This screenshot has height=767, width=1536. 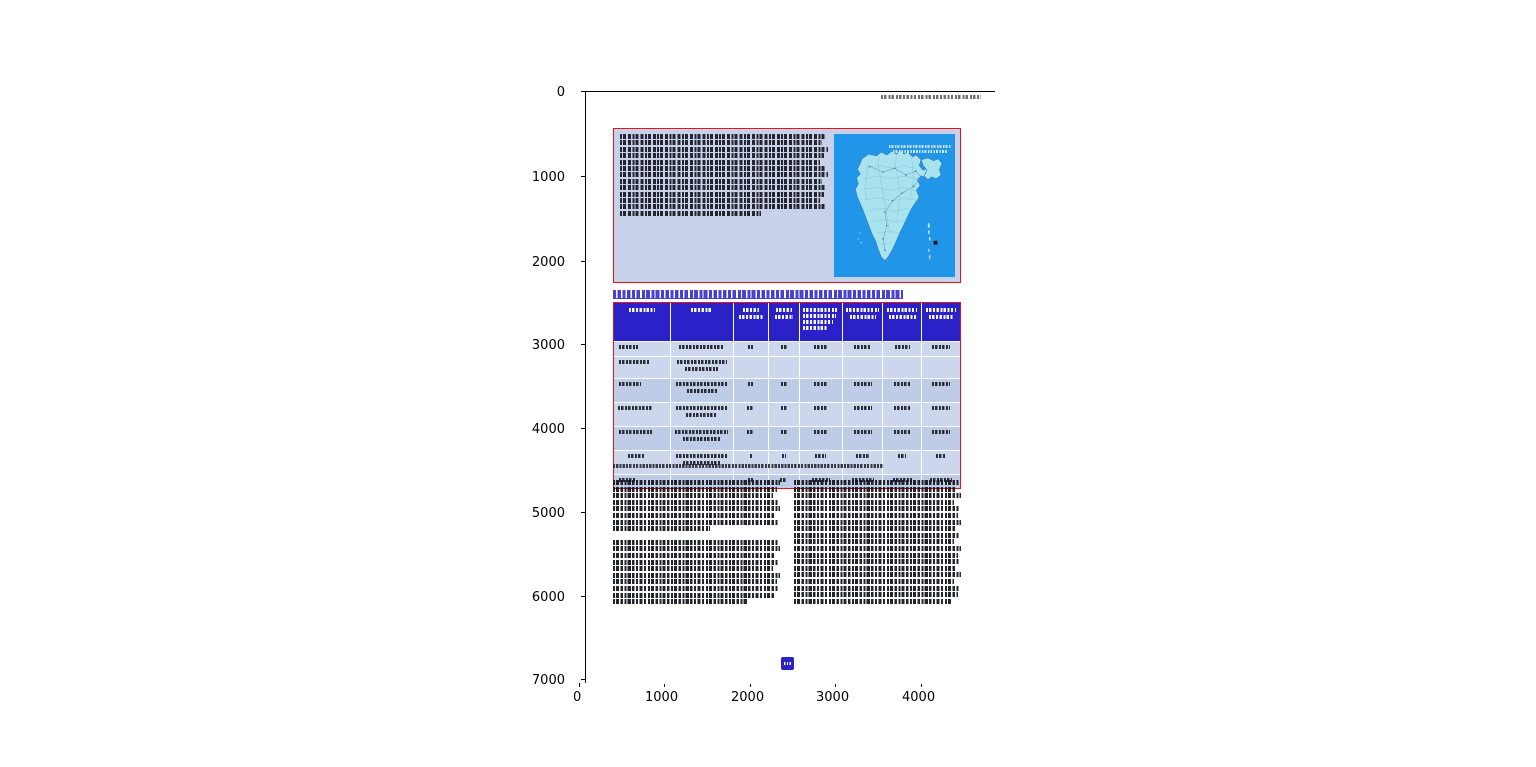 What do you see at coordinates (548, 177) in the screenshot?
I see `y-tick-label-1000: 1000` at bounding box center [548, 177].